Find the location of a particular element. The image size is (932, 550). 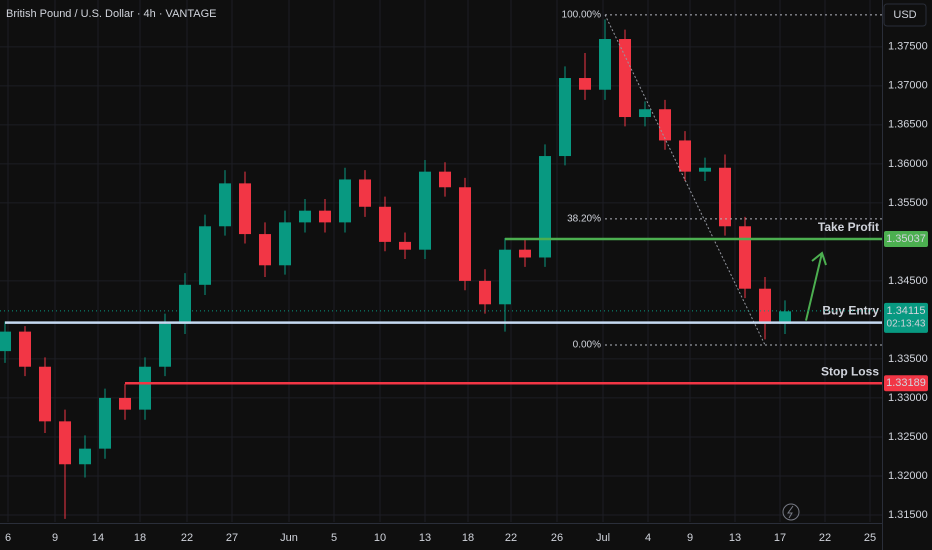

currency: USD is located at coordinates (904, 15).